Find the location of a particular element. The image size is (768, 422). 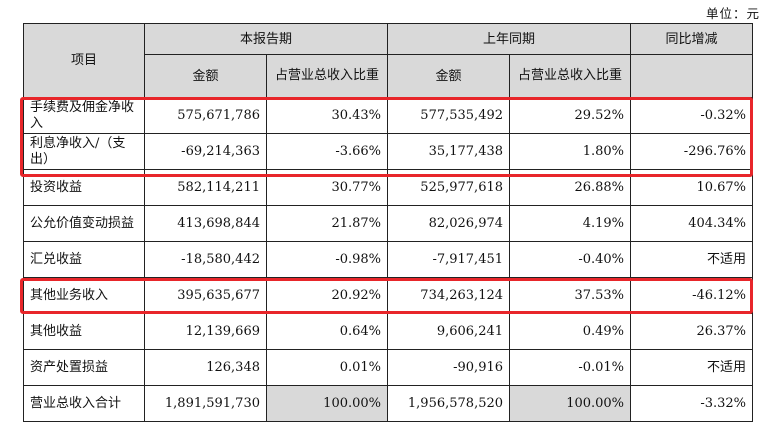

pri-amount: 734,263,124 is located at coordinates (449, 295).